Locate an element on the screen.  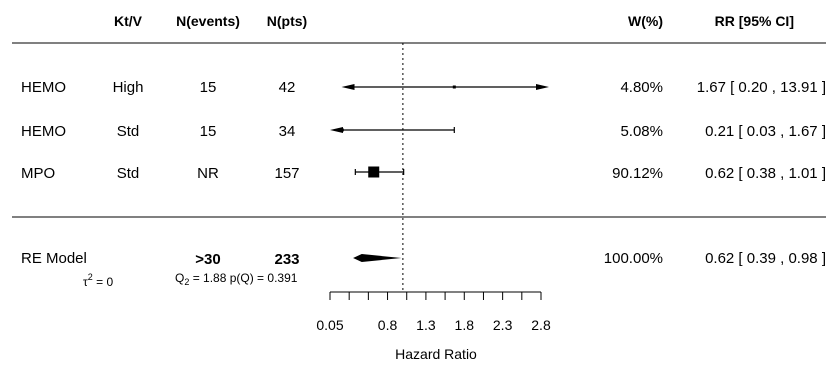
row-weight: 5.08% is located at coordinates (641, 131).